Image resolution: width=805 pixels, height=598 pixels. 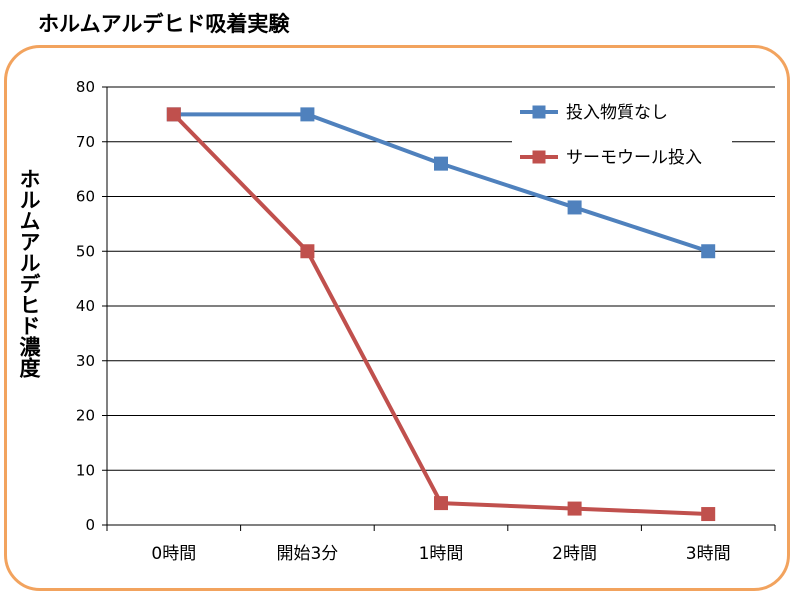 I want to click on x-tick-label: 1時間, so click(x=441, y=554).